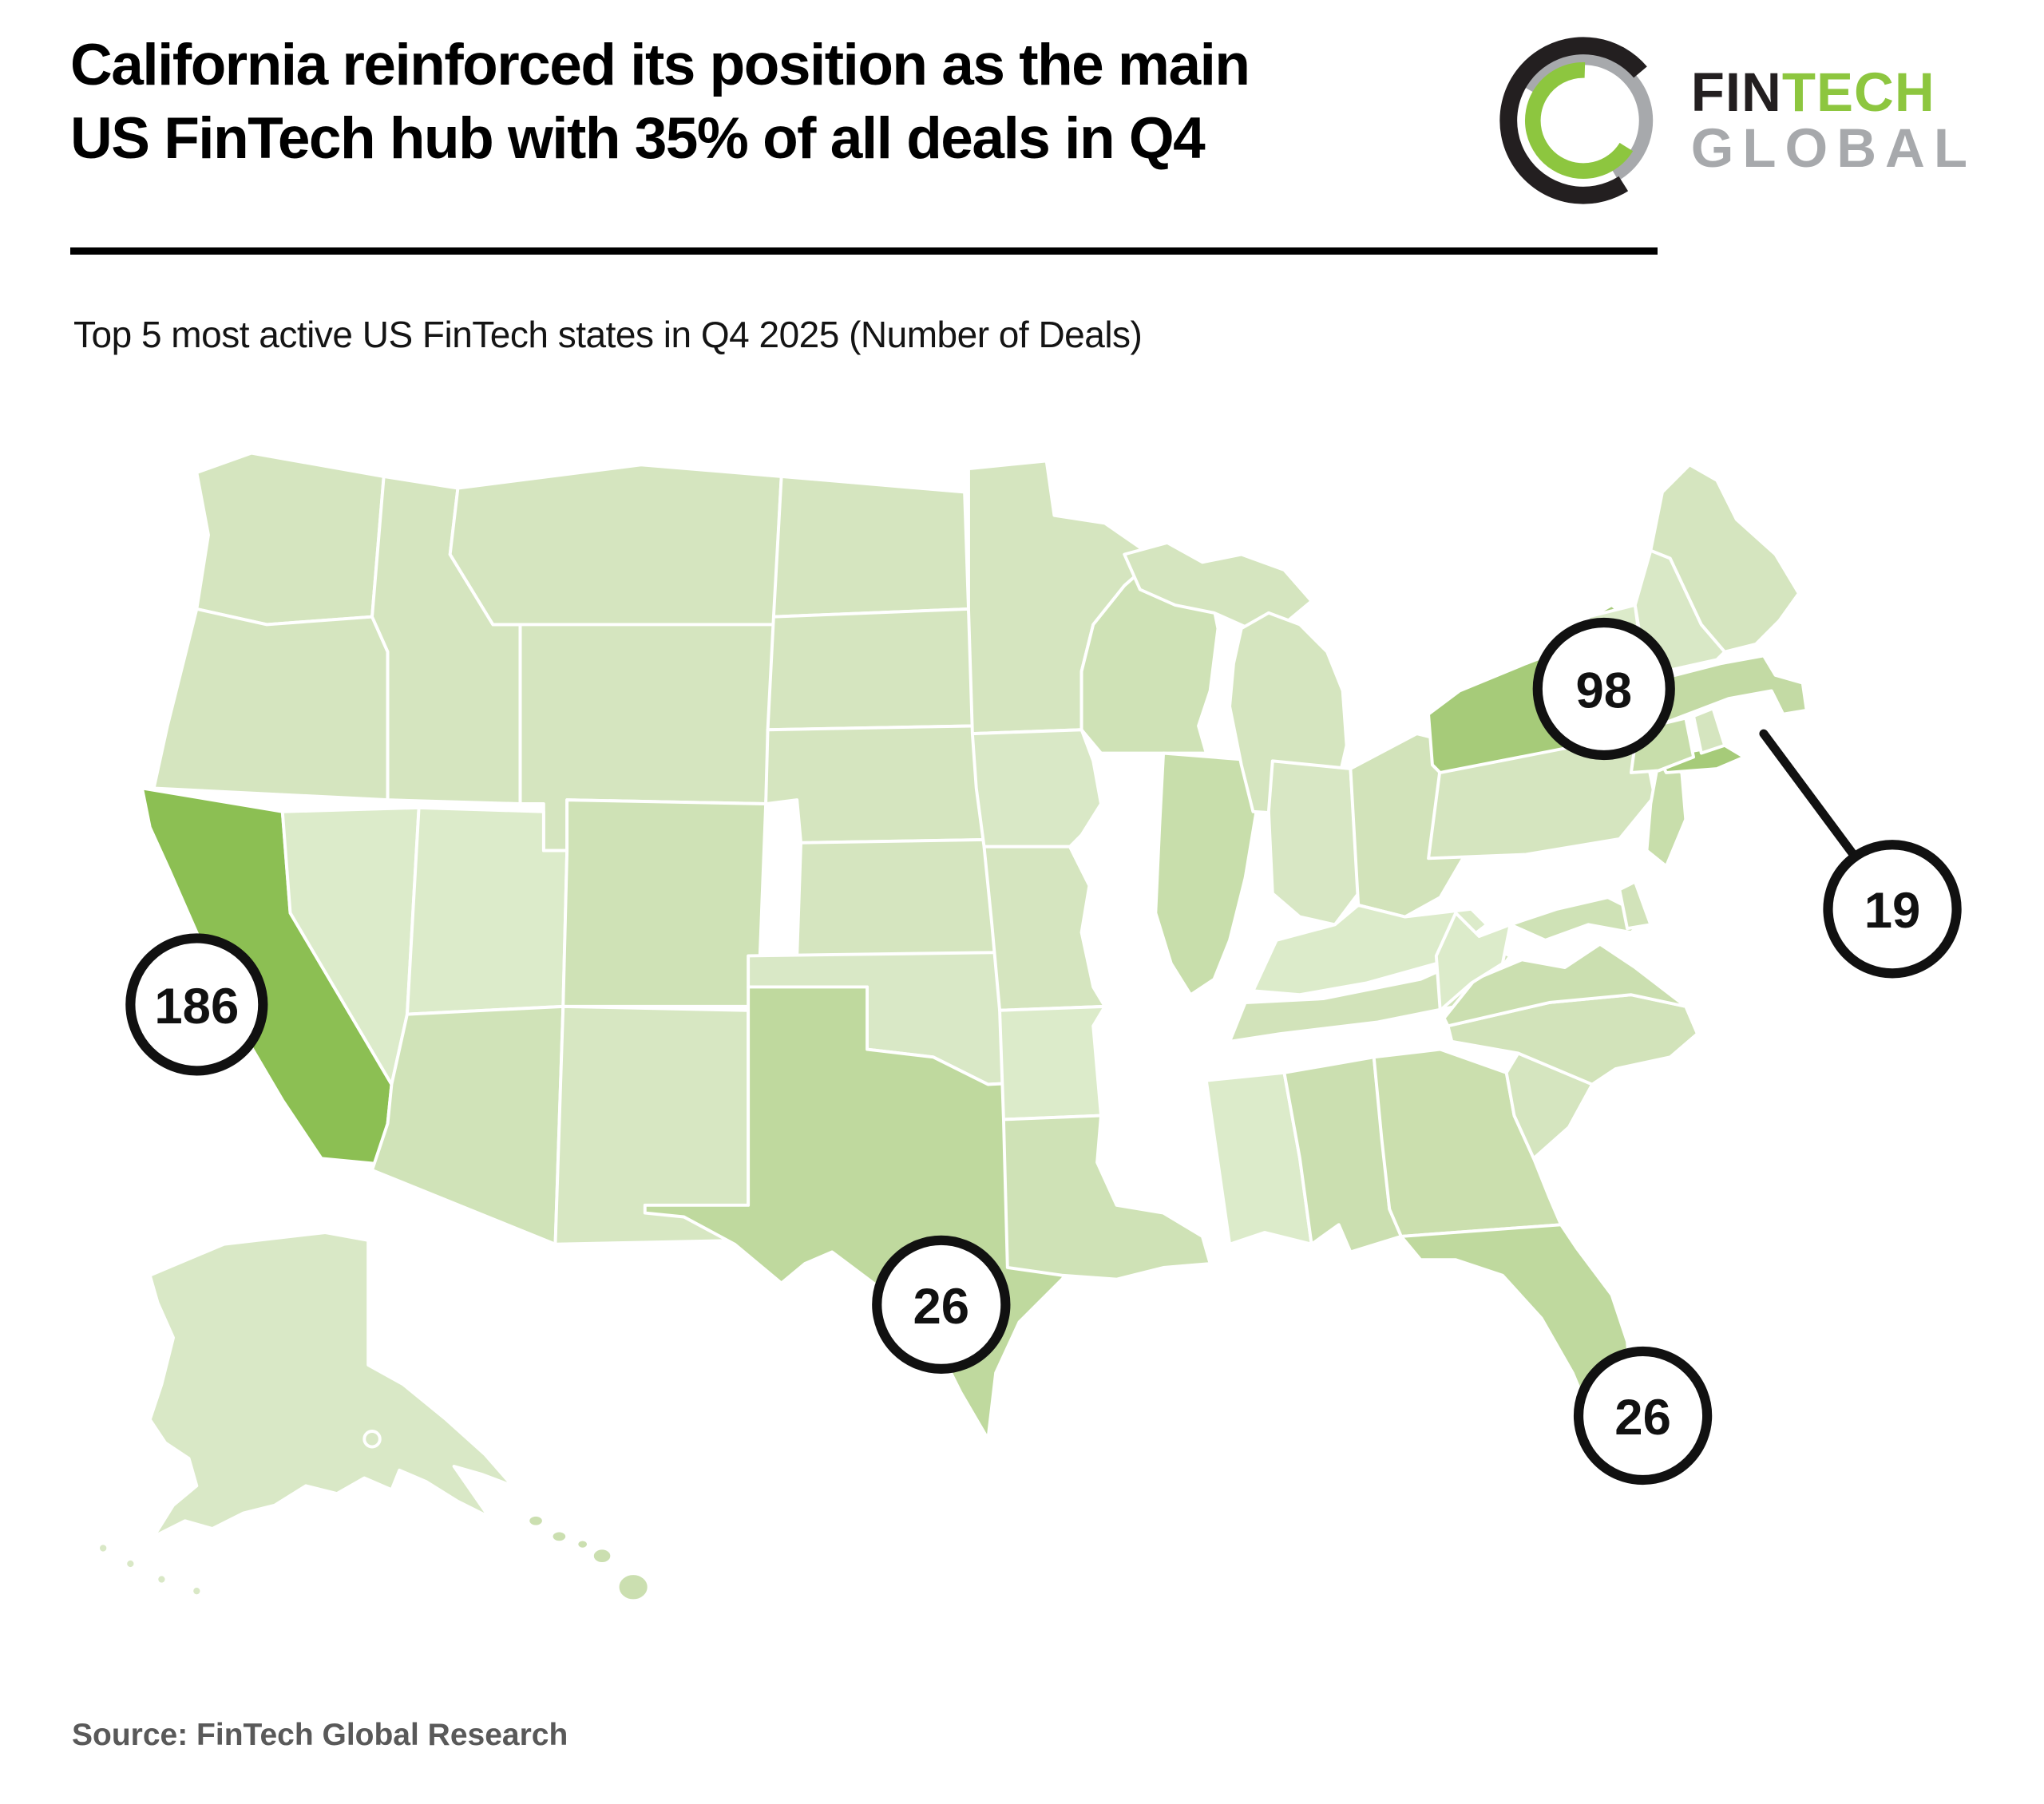  I want to click on bubble-texas: 26, so click(941, 1305).